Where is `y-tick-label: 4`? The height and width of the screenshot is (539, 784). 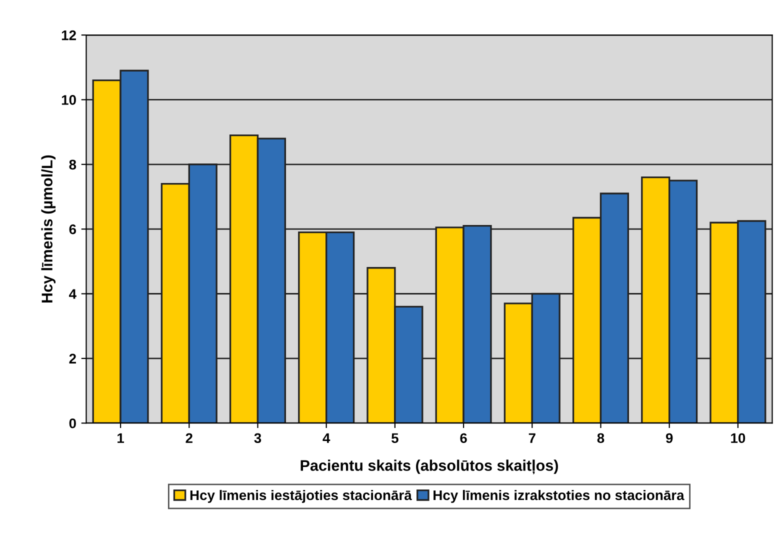 y-tick-label: 4 is located at coordinates (72, 294).